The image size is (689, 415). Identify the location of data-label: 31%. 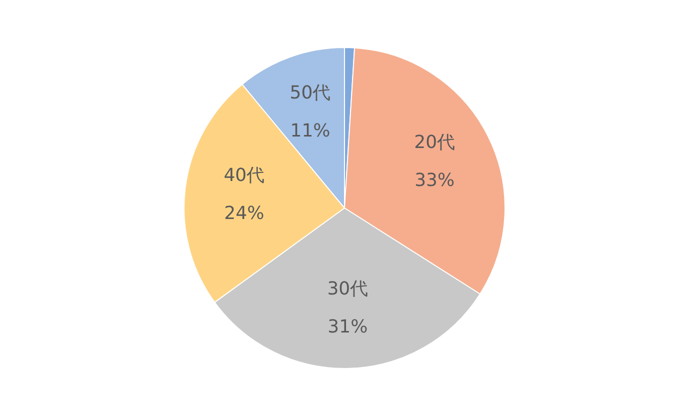
(348, 327).